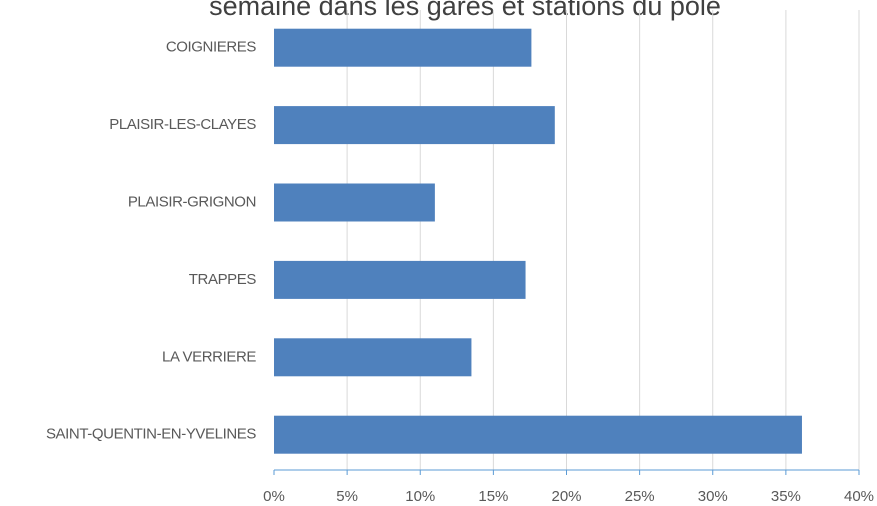 The height and width of the screenshot is (506, 877). I want to click on x-tick-label: 20%, so click(566, 496).